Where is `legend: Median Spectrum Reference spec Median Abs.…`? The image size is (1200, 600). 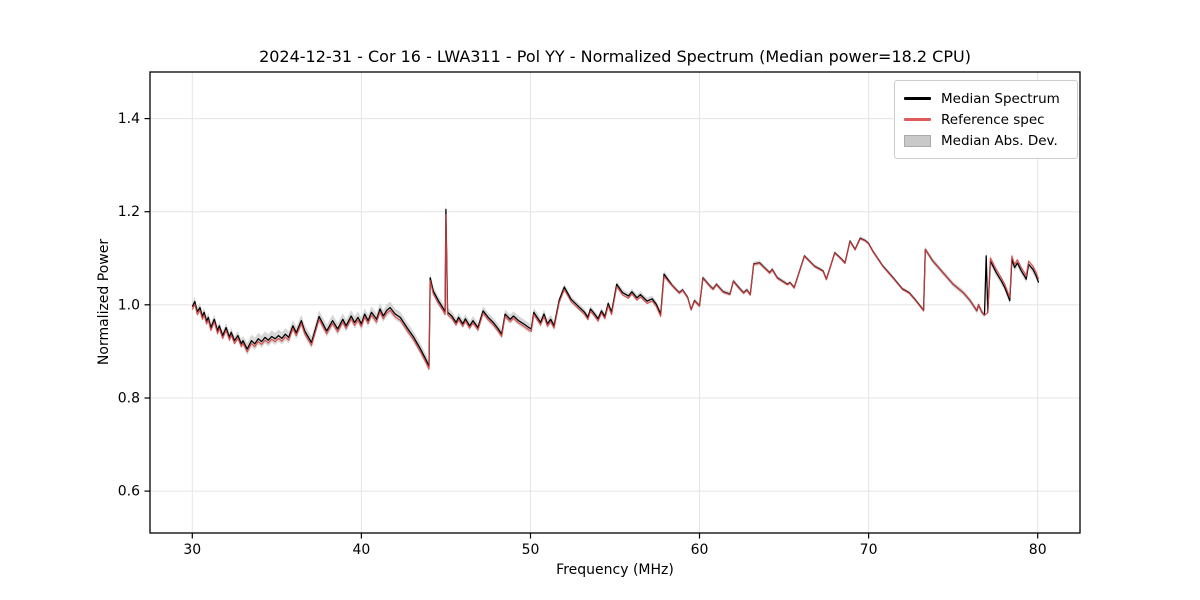
legend: Median Spectrum Reference spec Median Abs.… is located at coordinates (986, 119).